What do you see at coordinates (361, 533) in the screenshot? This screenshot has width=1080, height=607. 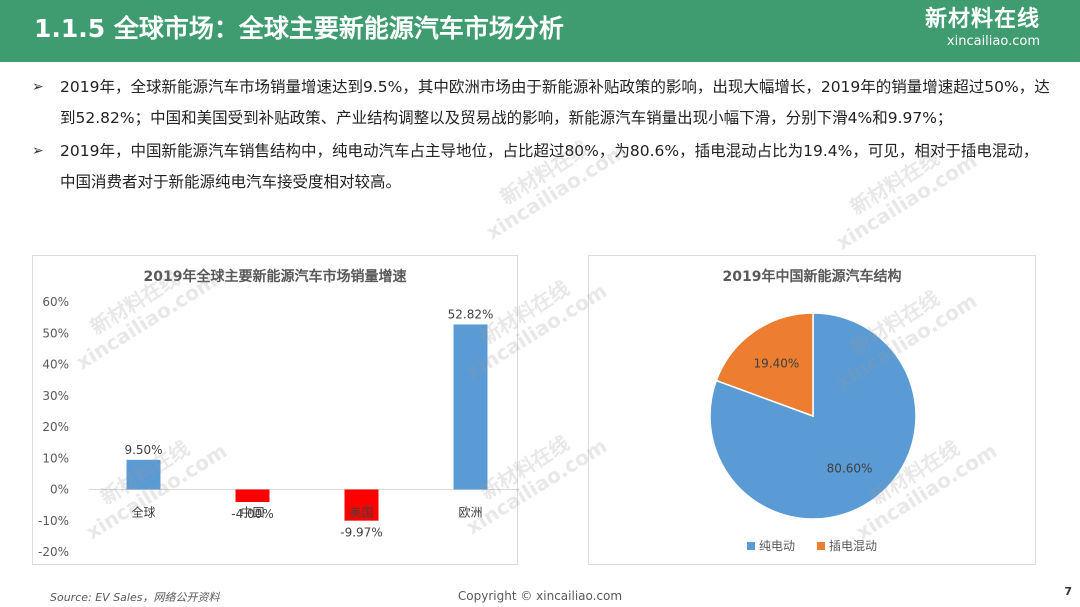 I see `data-label: -9.97%` at bounding box center [361, 533].